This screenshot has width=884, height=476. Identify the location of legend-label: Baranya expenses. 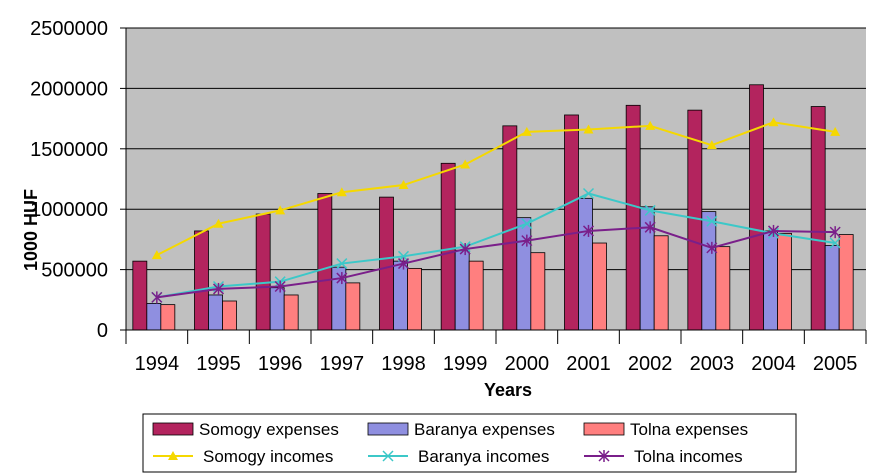
(484, 429).